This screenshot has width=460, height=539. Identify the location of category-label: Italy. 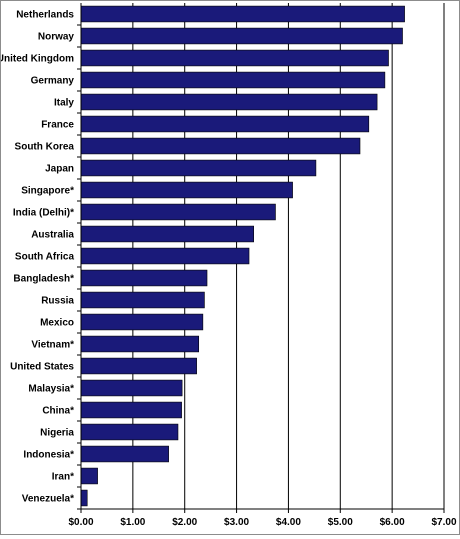
(64, 103).